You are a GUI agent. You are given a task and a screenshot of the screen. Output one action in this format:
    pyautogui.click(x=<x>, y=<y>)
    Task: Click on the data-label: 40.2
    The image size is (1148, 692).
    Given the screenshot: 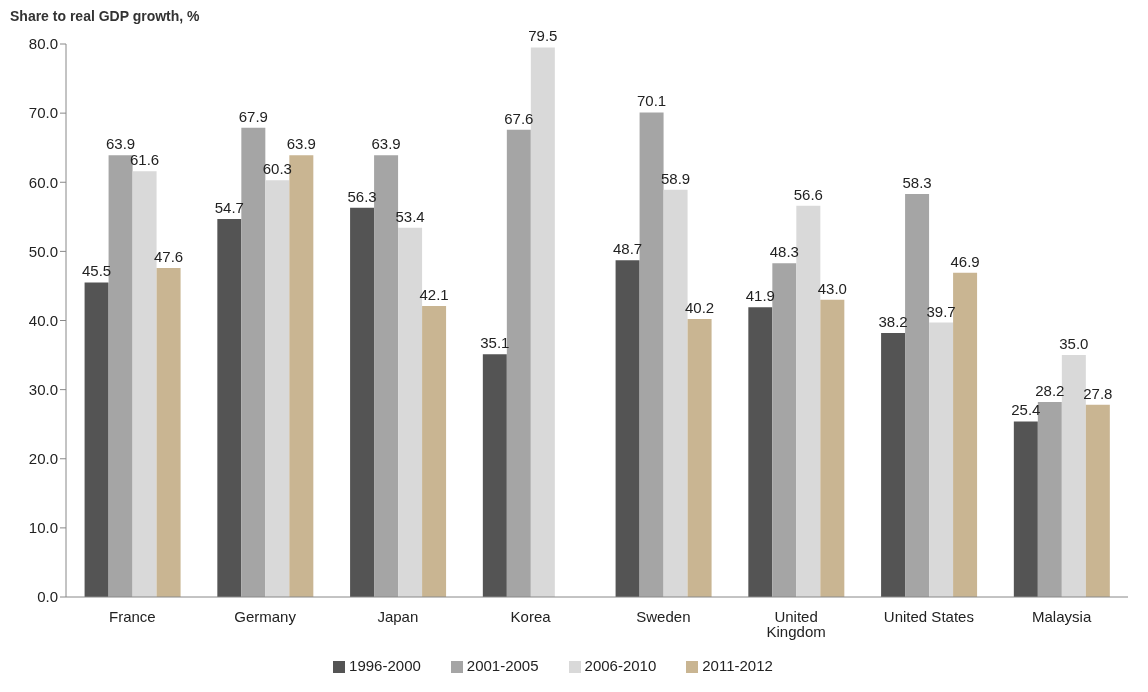 What is the action you would take?
    pyautogui.click(x=699, y=308)
    